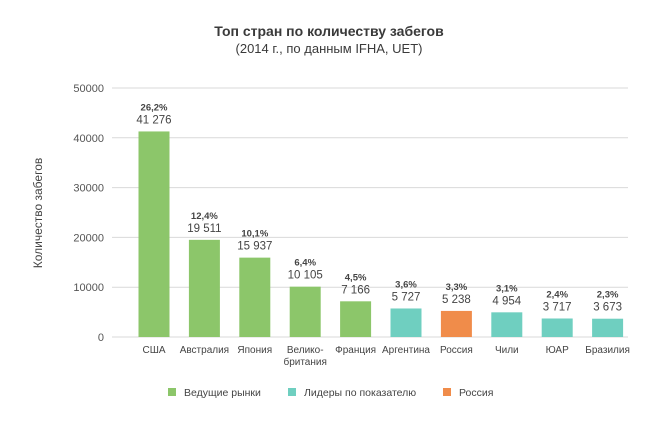 Image resolution: width=660 pixels, height=432 pixels. I want to click on chart-subtitle: (2014 г., по данным IFHA, UET), so click(329, 48).